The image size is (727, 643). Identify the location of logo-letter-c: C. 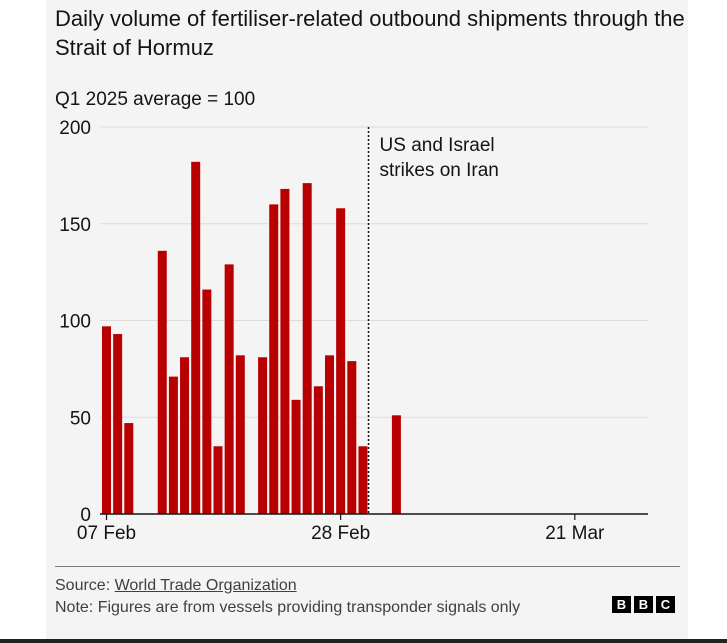
(665, 604).